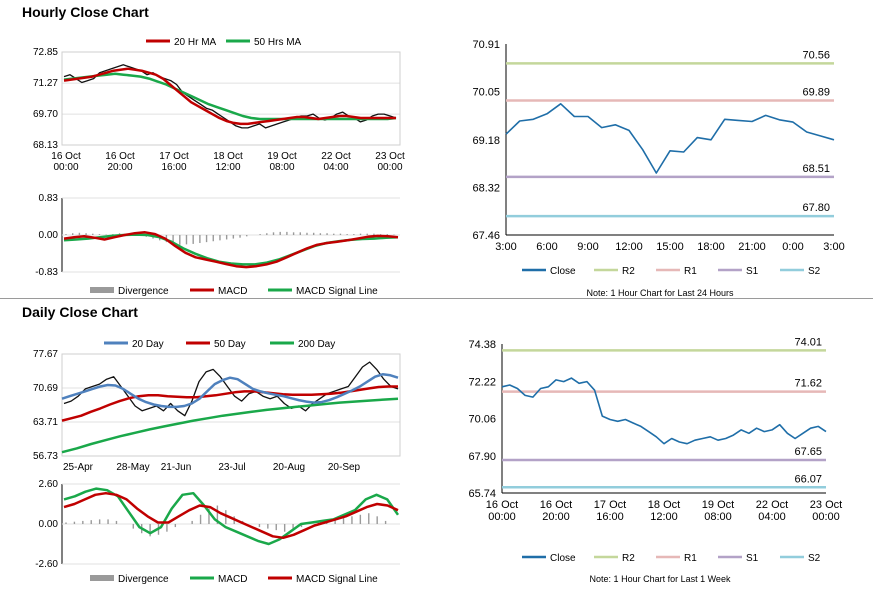 Image resolution: width=873 pixels, height=601 pixels. What do you see at coordinates (45, 145) in the screenshot?
I see `y-tick-label: 68.13` at bounding box center [45, 145].